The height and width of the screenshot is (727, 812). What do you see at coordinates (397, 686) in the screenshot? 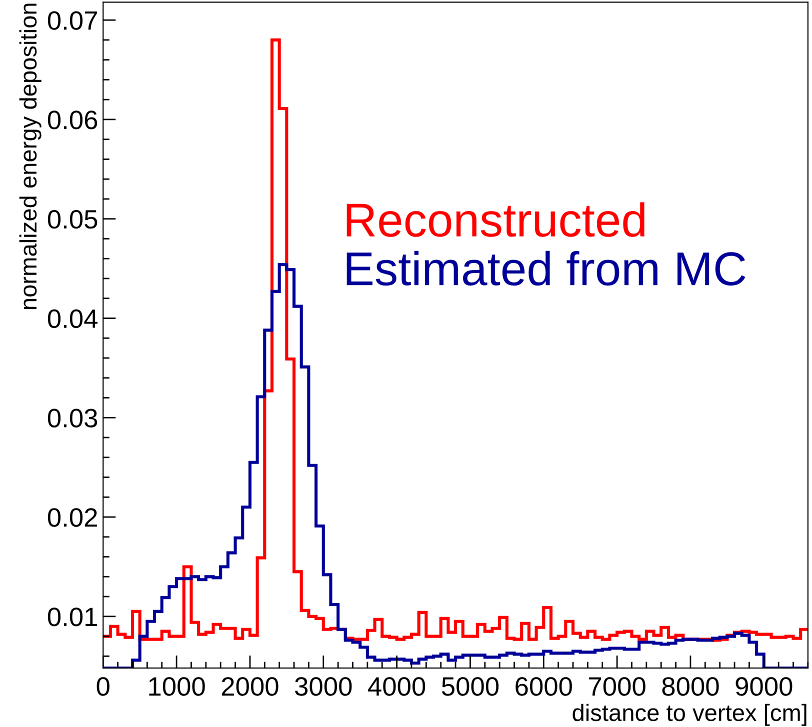
I see `x-tick-label: 4000` at bounding box center [397, 686].